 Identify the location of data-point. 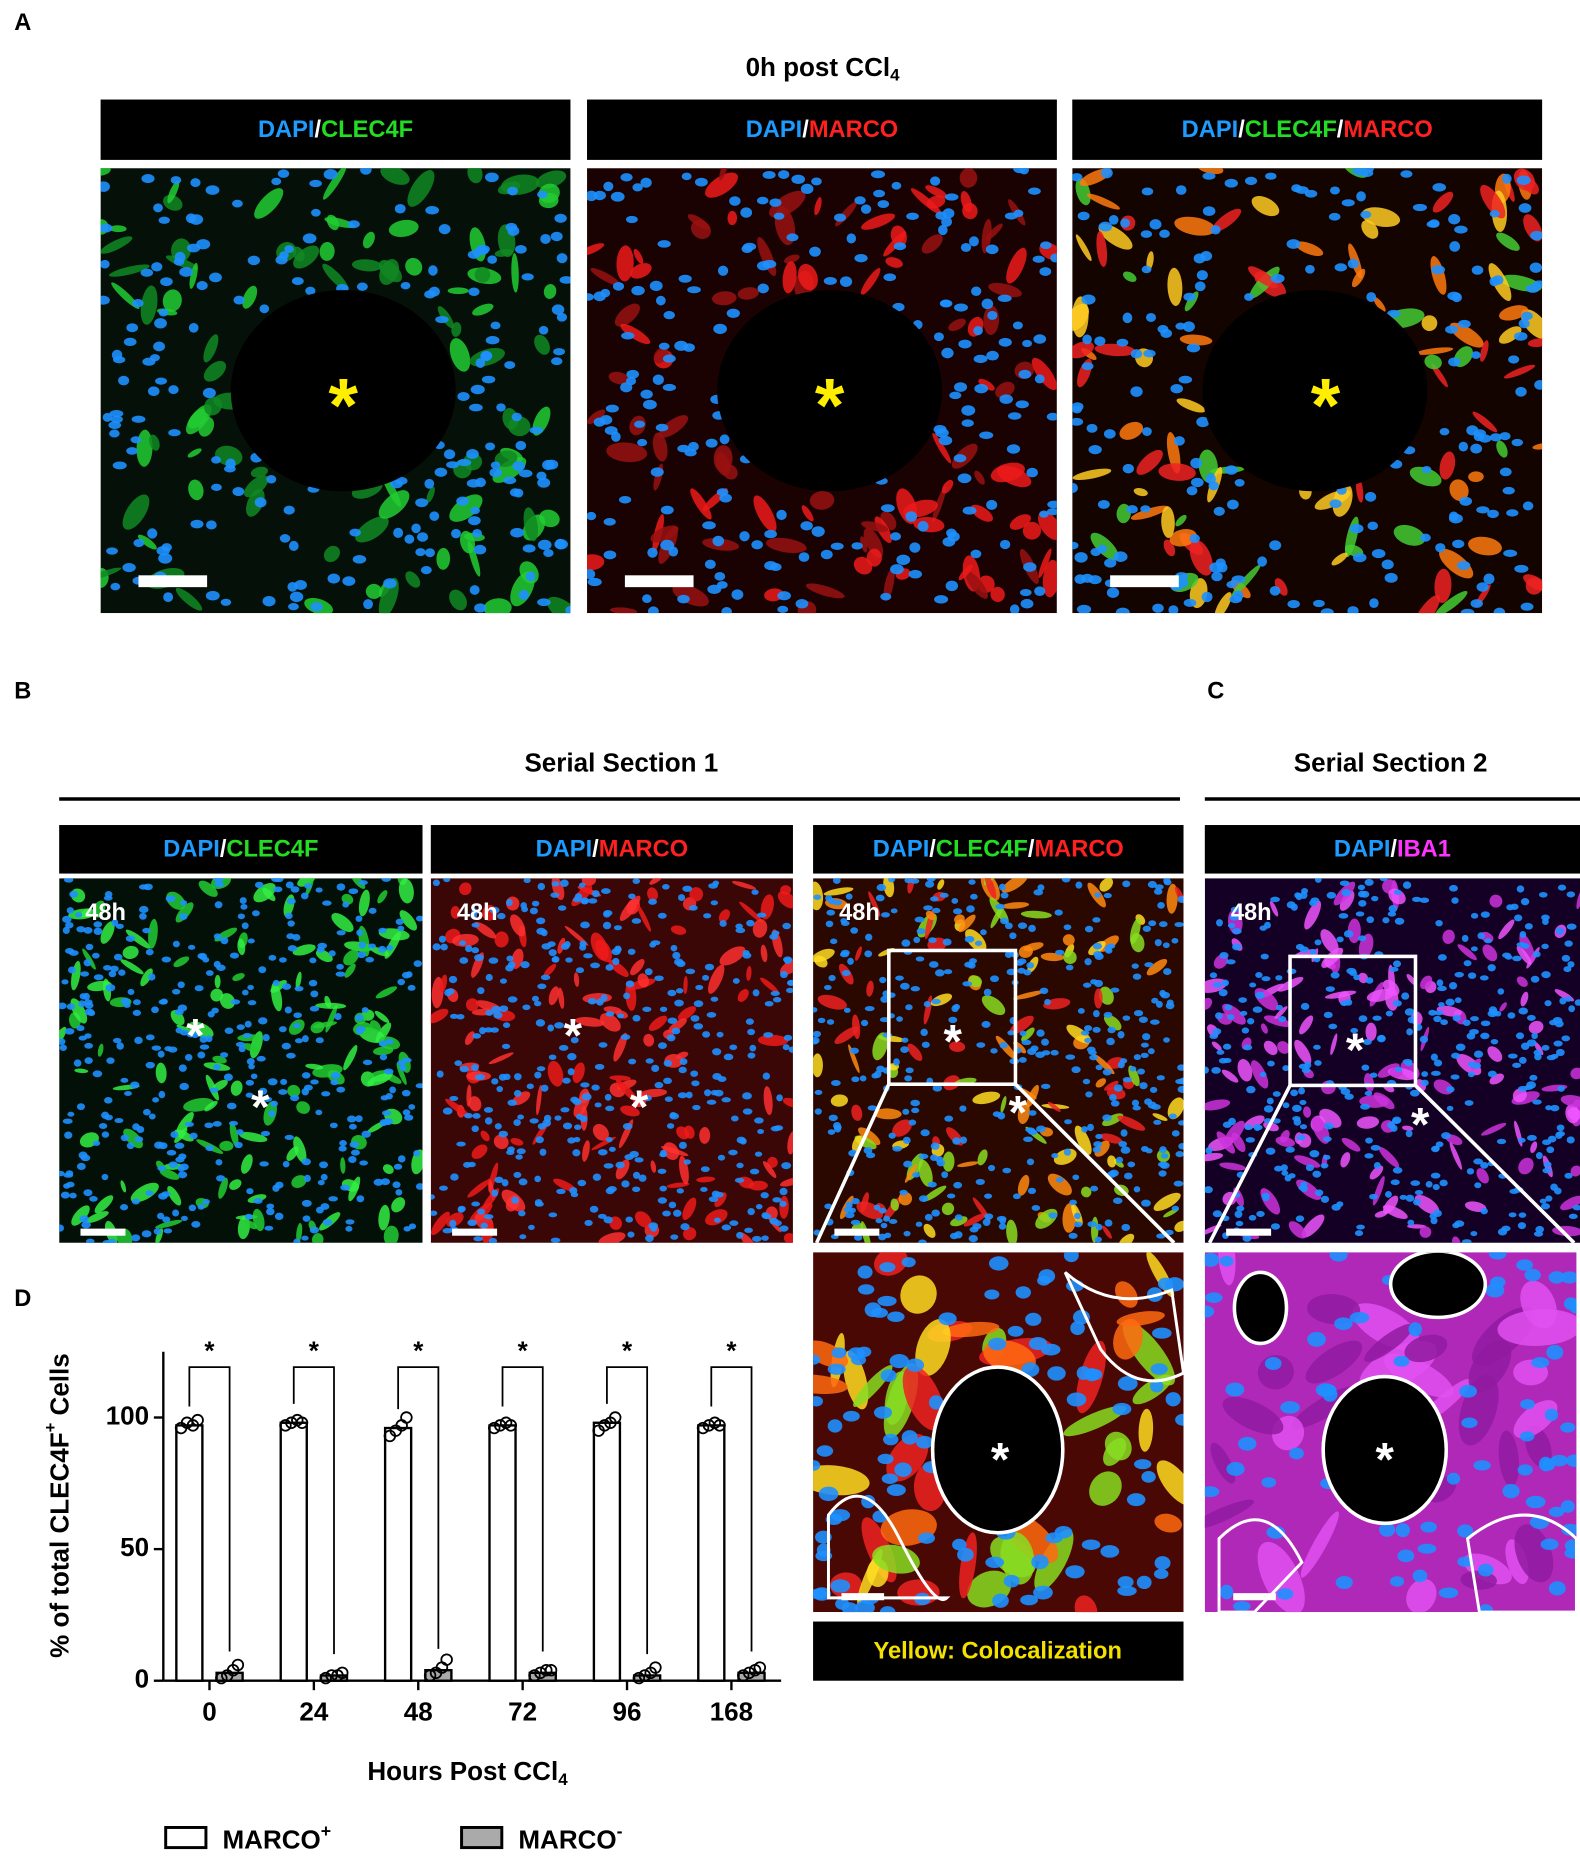
(655, 1667).